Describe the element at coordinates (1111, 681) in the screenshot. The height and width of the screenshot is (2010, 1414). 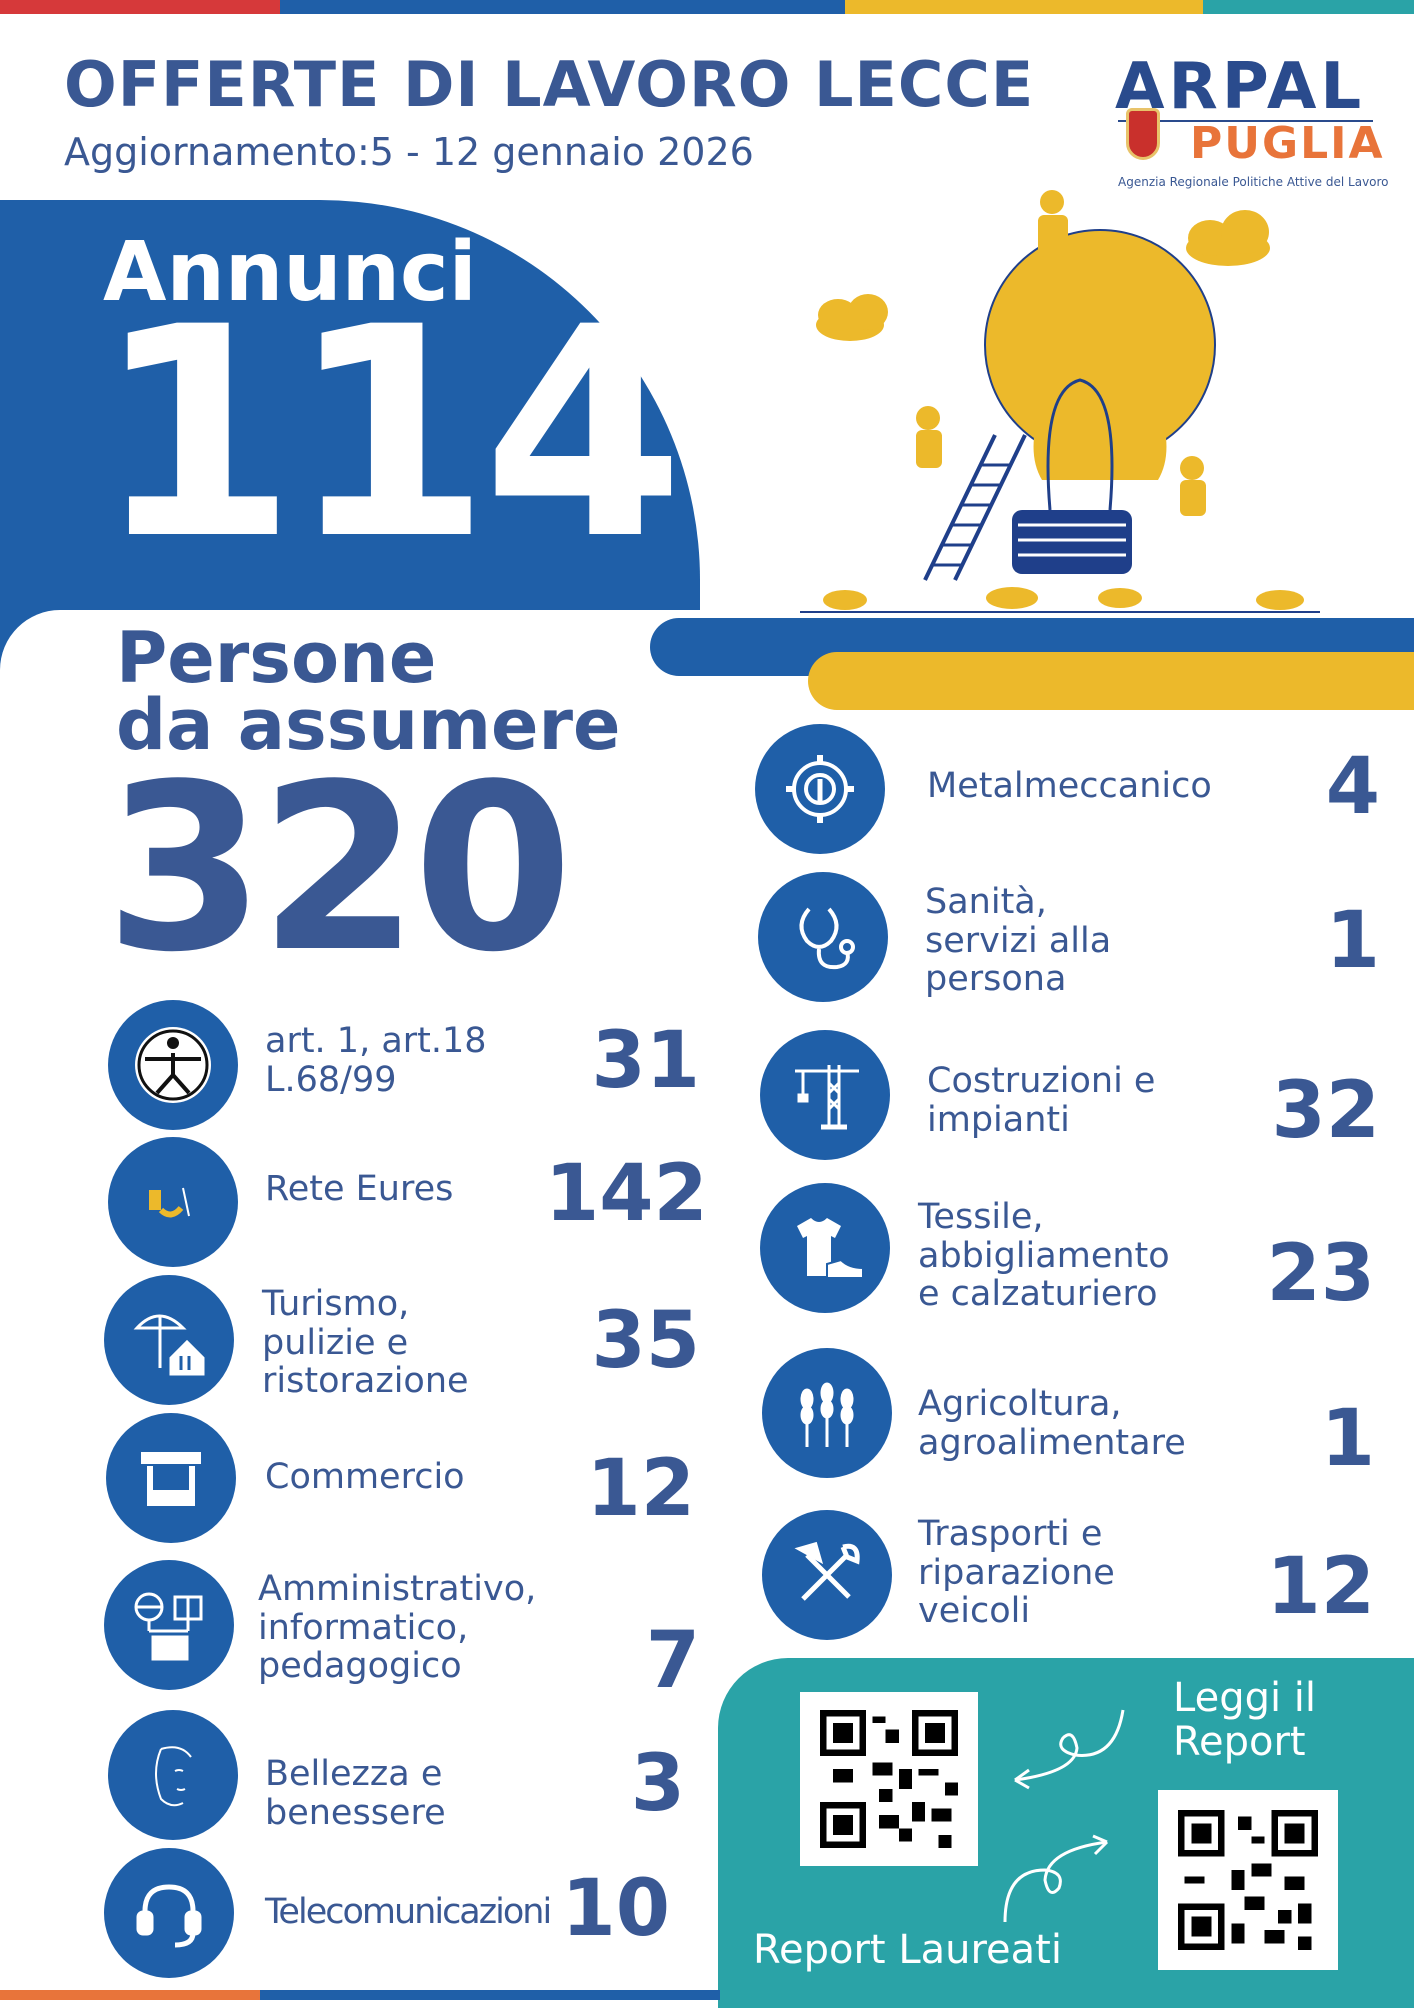
I see `yellow-stripe` at that location.